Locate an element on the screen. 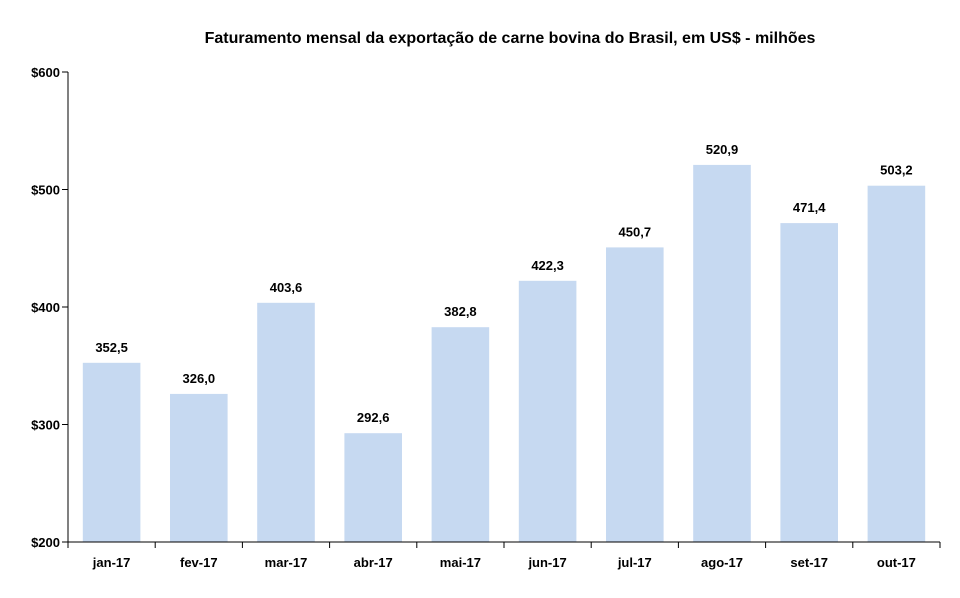 This screenshot has width=960, height=598. data-label: 382,8 is located at coordinates (460, 311).